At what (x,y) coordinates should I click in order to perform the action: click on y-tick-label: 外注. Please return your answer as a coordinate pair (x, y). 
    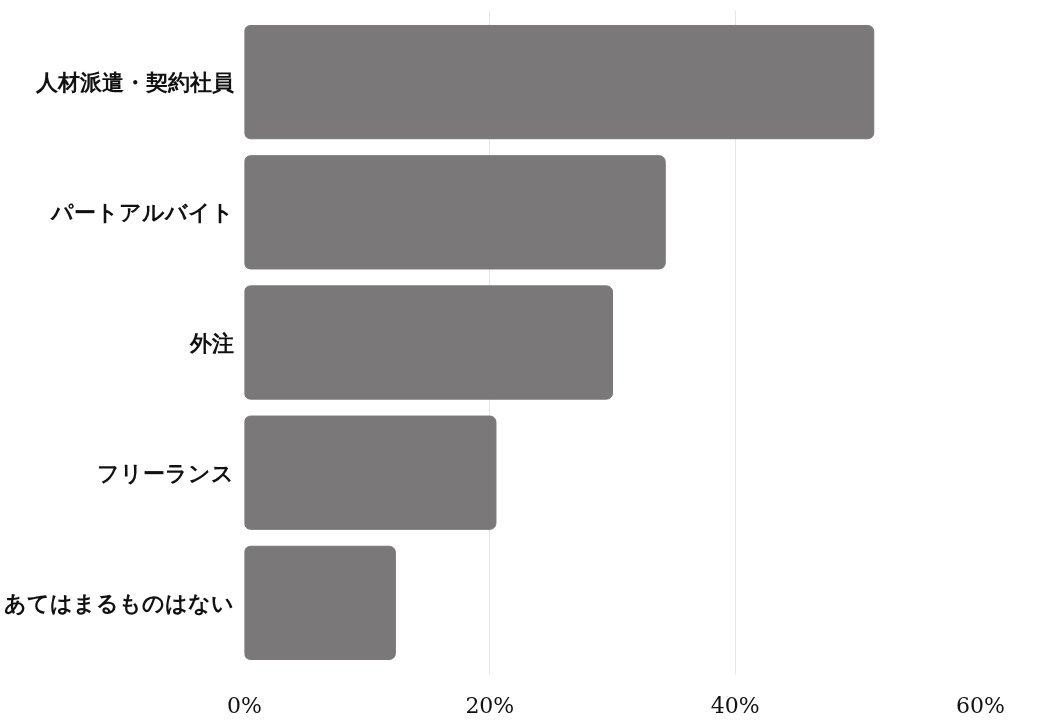
    Looking at the image, I should click on (211, 342).